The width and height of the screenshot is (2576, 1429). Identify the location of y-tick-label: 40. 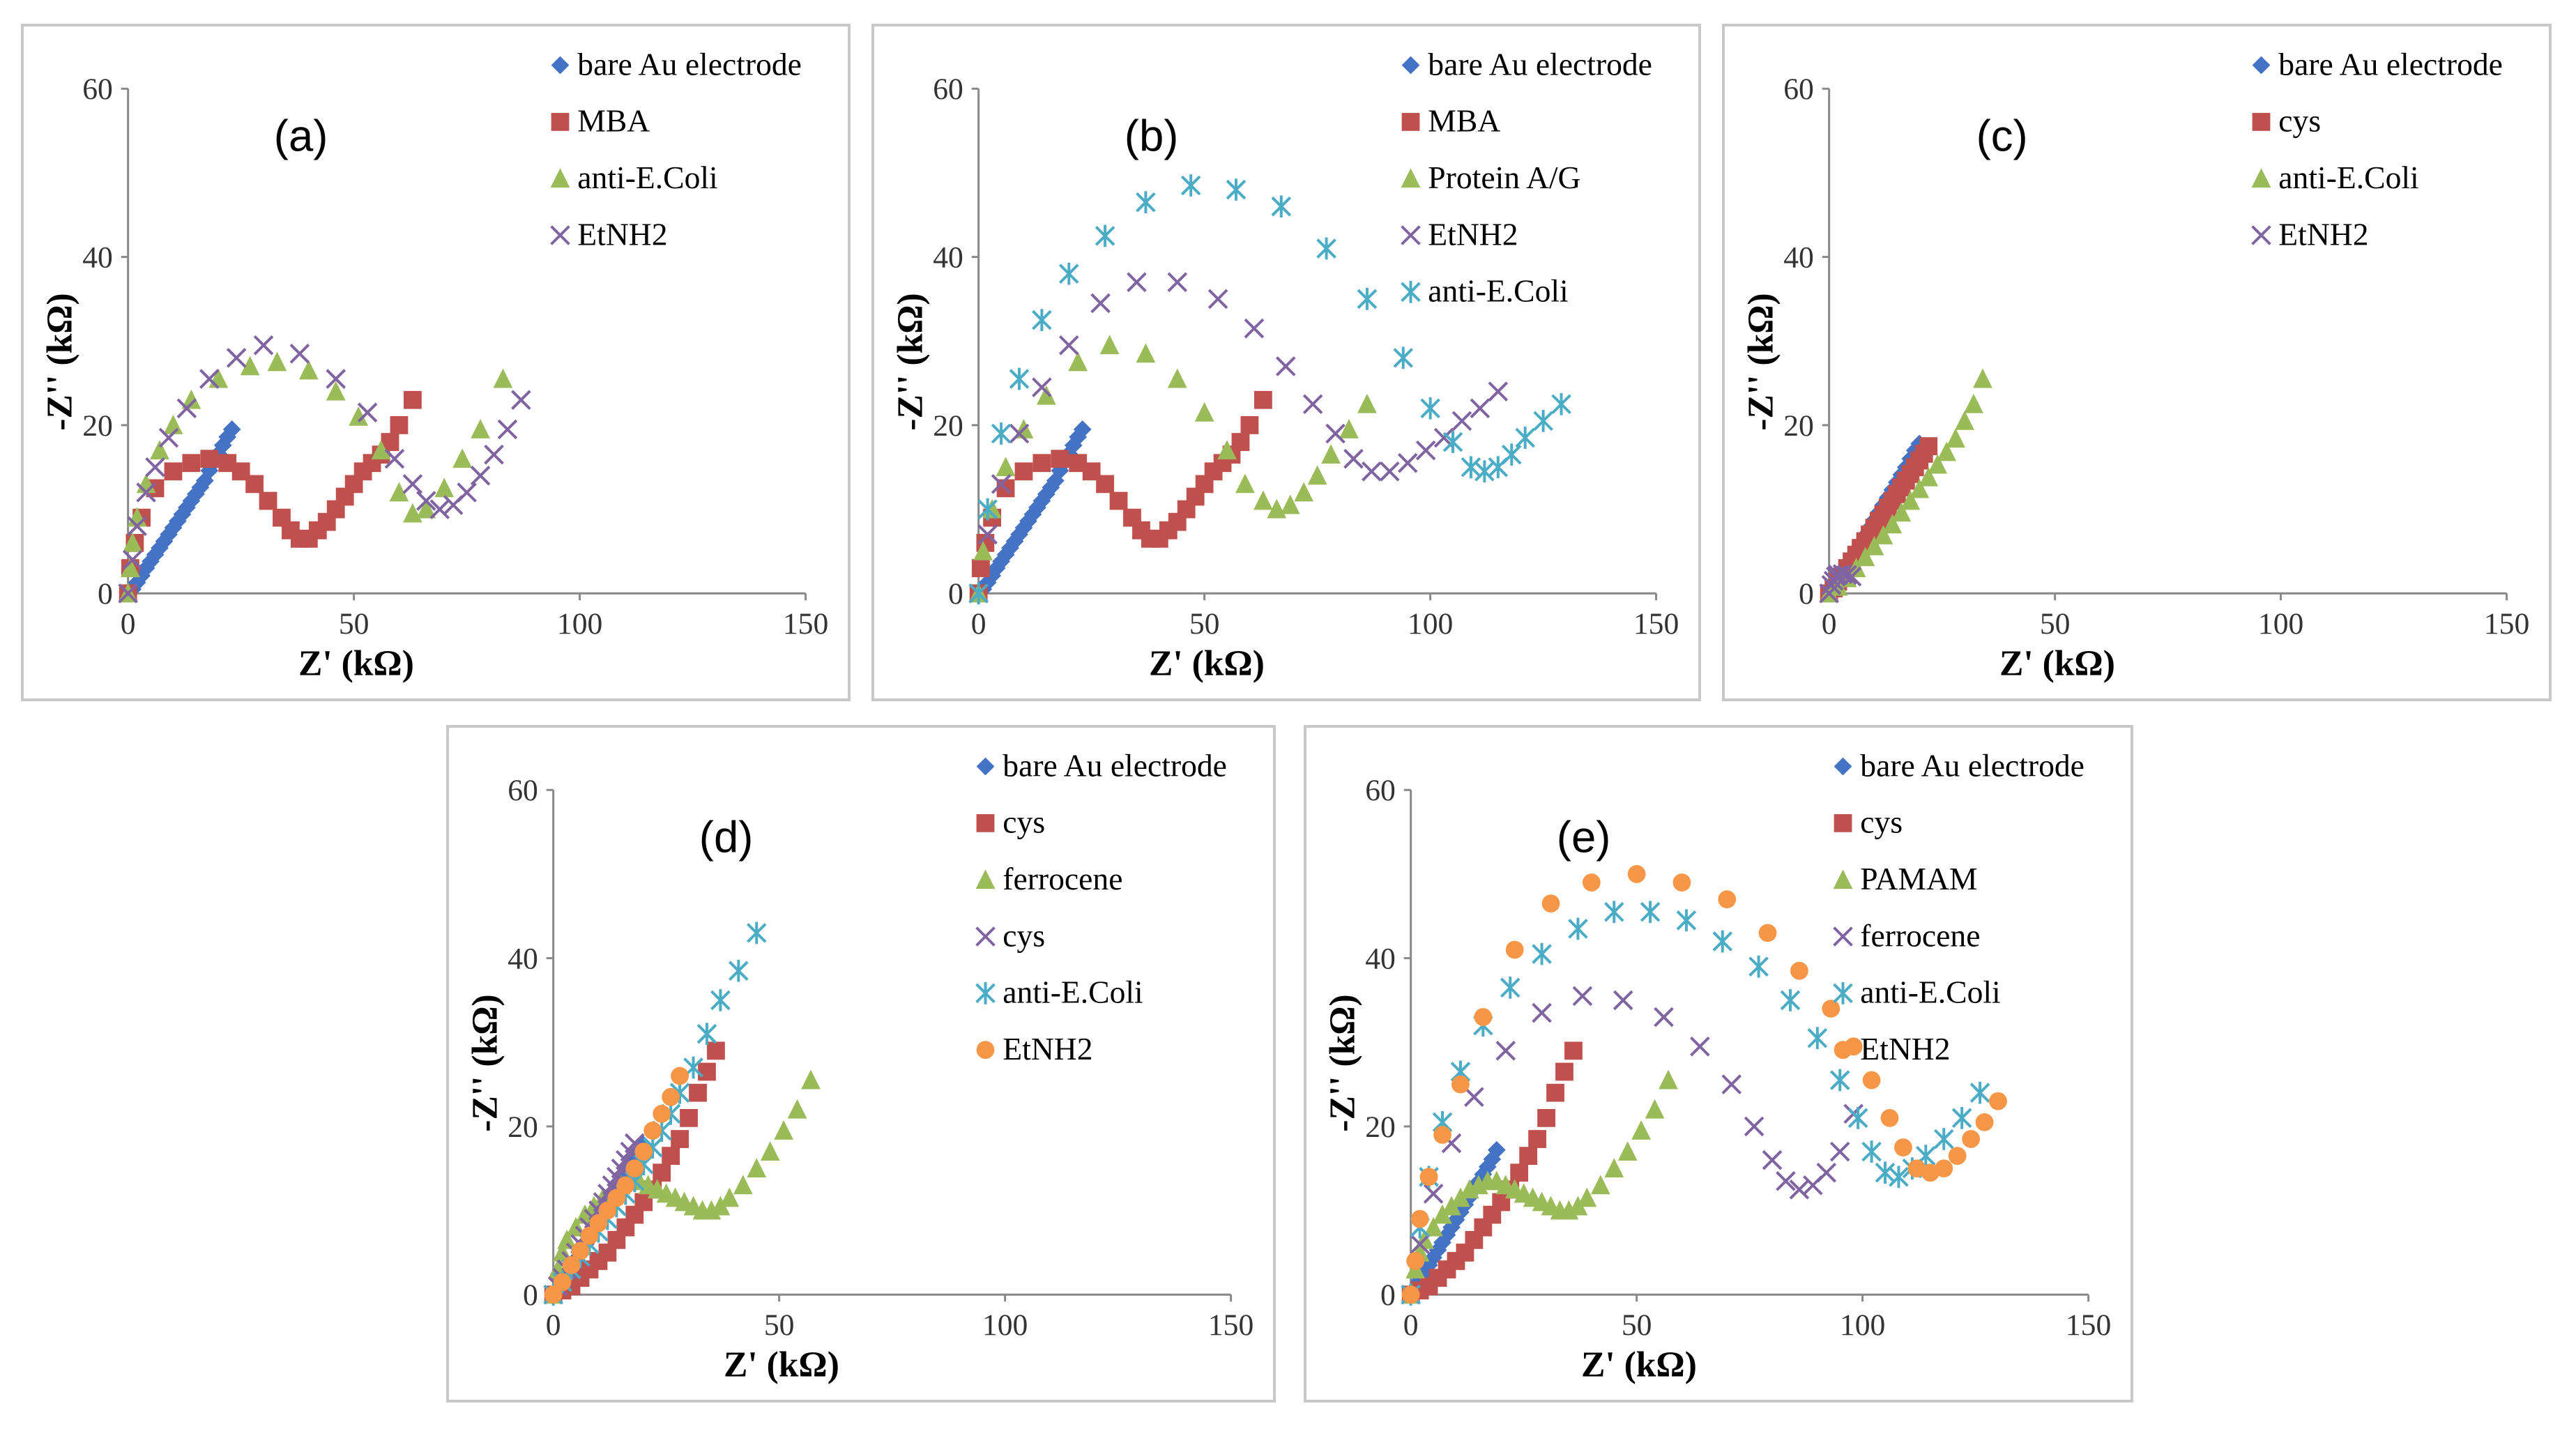
(98, 257).